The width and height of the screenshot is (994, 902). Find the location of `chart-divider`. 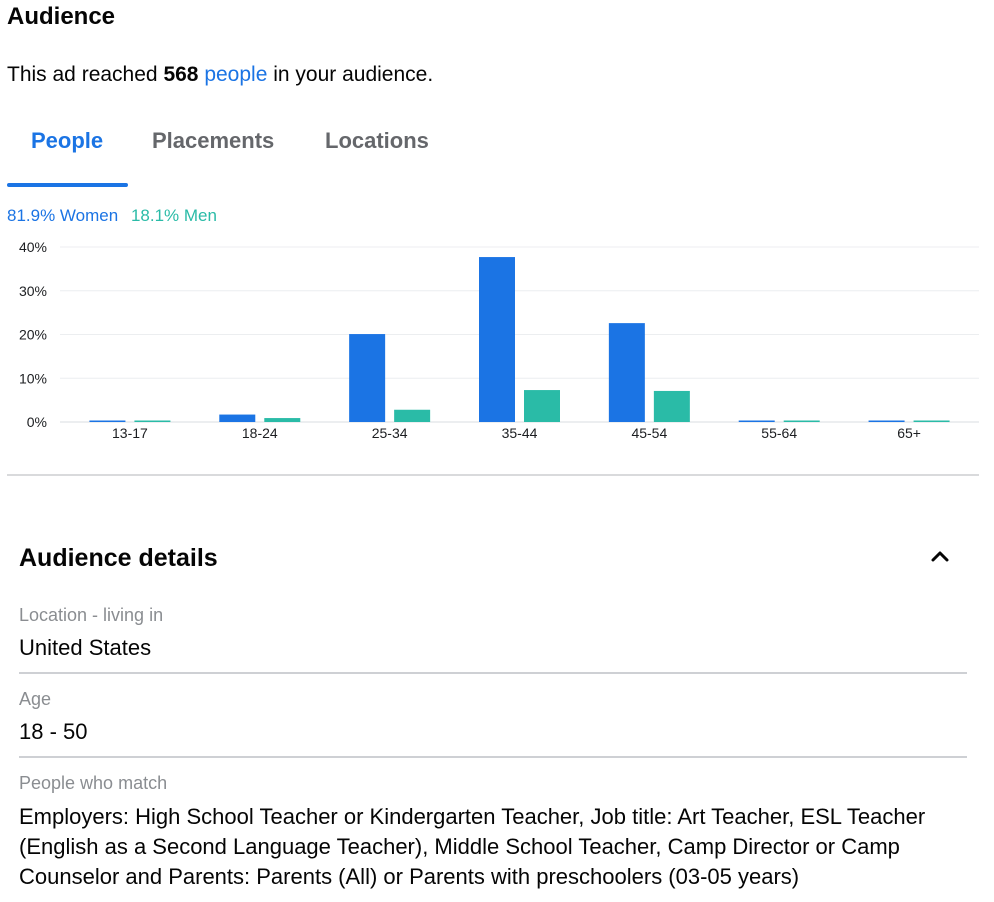

chart-divider is located at coordinates (493, 475).